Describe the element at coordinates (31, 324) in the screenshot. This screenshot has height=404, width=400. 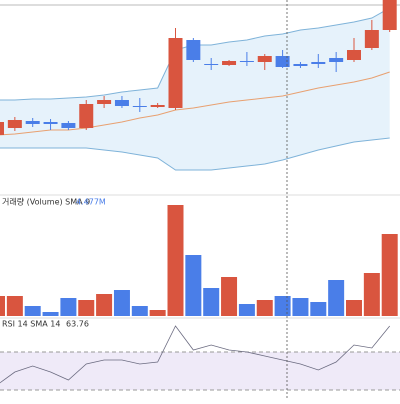
I see `rsi-title: RSI 14 SMA 14` at that location.